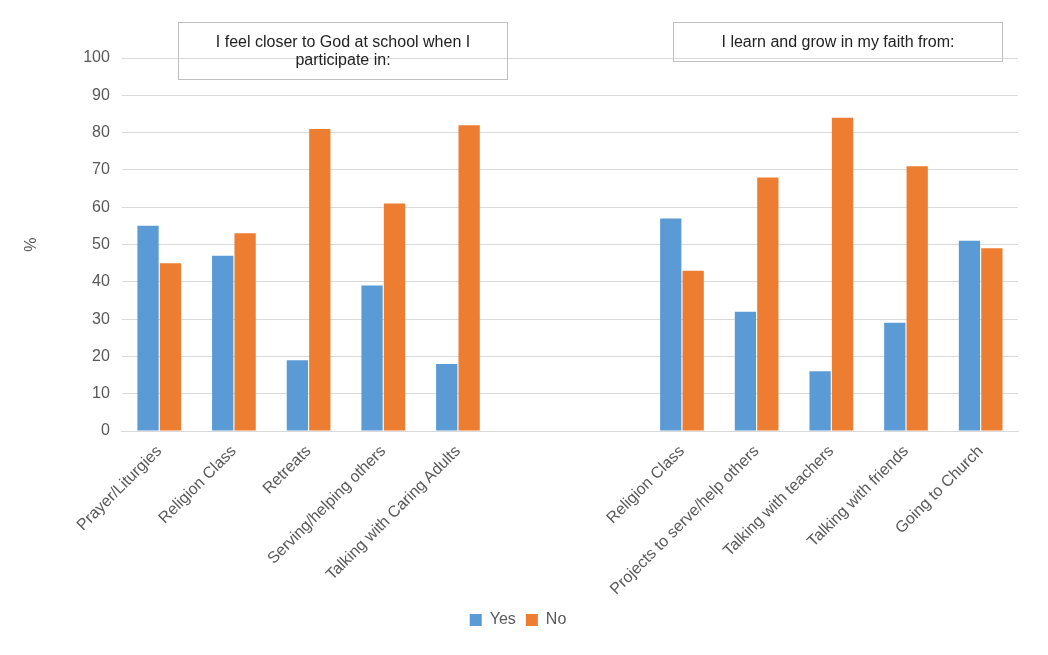 This screenshot has width=1048, height=655. Describe the element at coordinates (502, 619) in the screenshot. I see `legend-label: Yes` at that location.